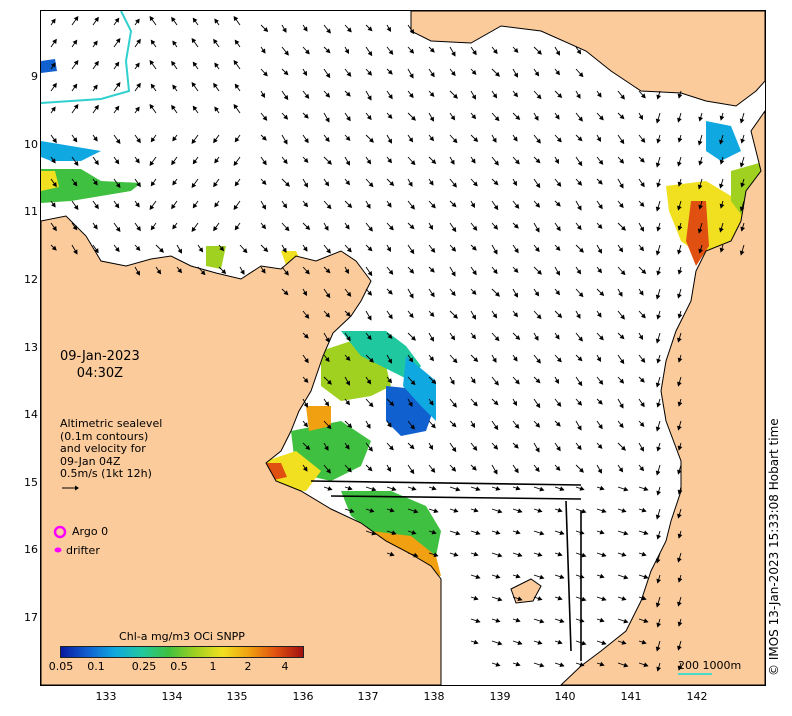  Describe the element at coordinates (31, 549) in the screenshot. I see `lat-tick: 16` at that location.